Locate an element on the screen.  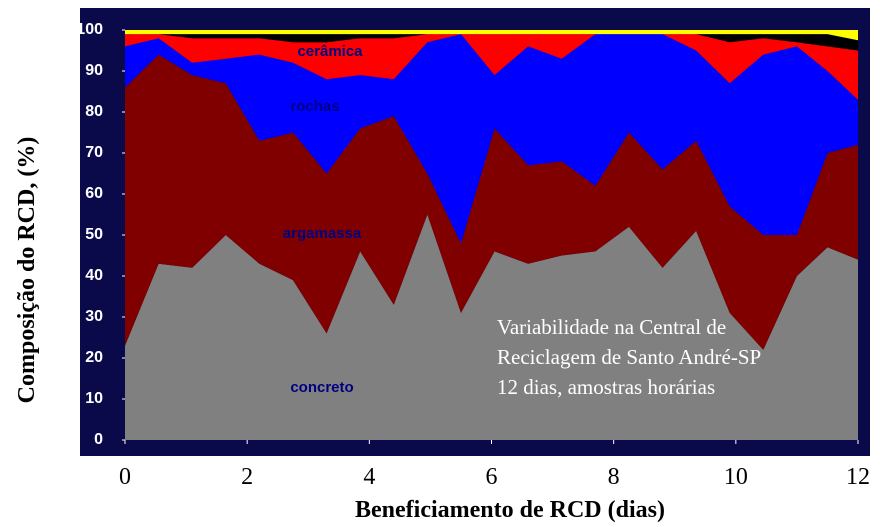
y-tick-label: 70 is located at coordinates (94, 152).